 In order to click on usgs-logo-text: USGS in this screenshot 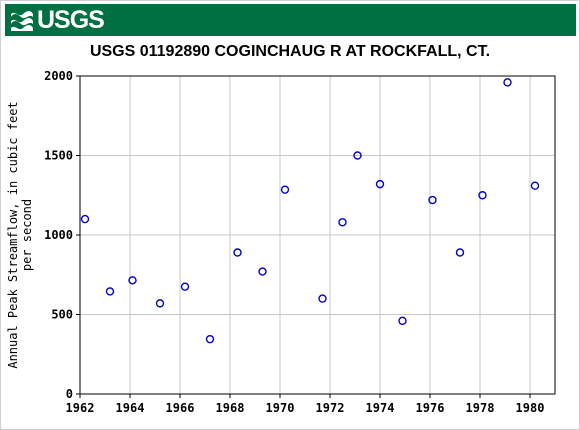, I will do `click(71, 20)`.